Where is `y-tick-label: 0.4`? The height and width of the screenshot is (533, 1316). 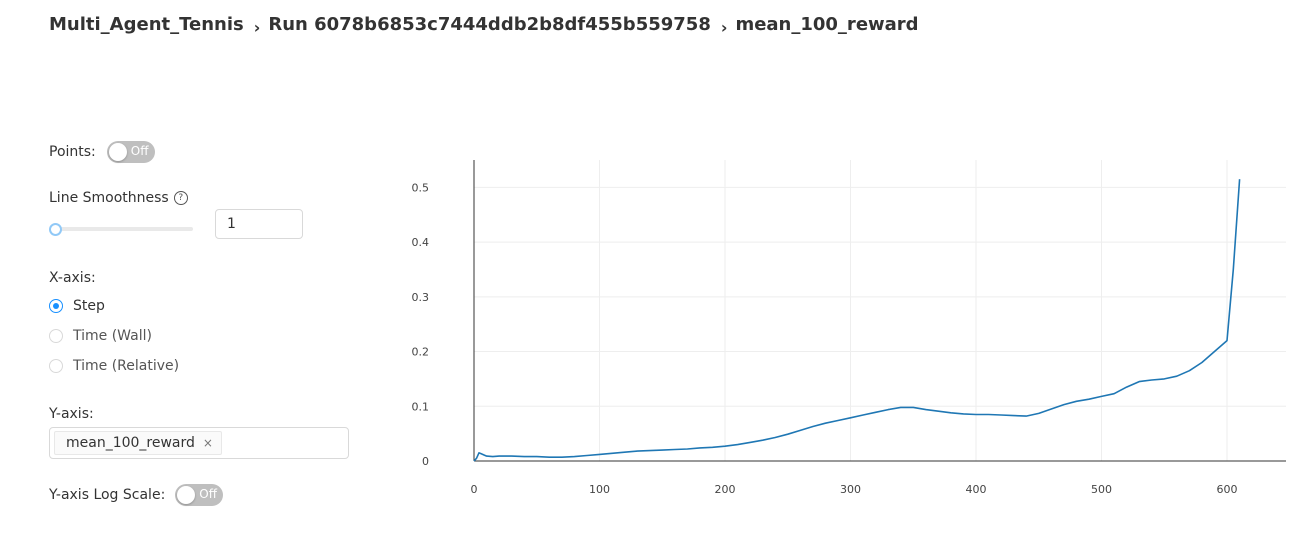
y-tick-label: 0.4 is located at coordinates (421, 242).